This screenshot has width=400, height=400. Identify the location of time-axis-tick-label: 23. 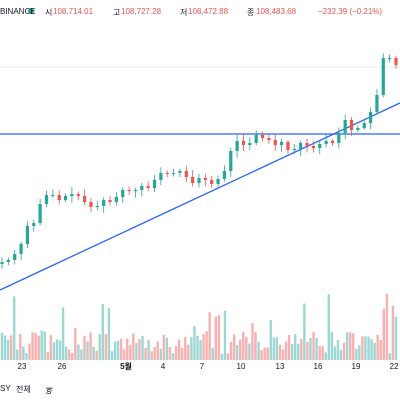
(22, 366).